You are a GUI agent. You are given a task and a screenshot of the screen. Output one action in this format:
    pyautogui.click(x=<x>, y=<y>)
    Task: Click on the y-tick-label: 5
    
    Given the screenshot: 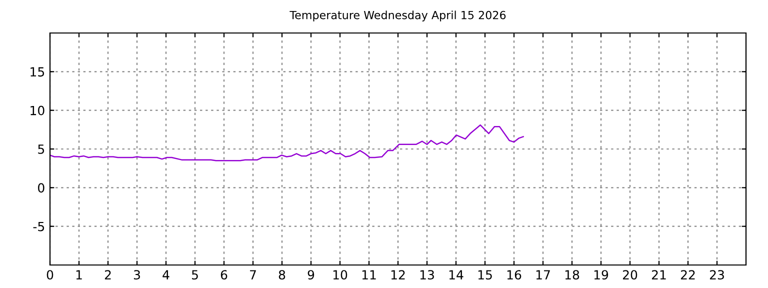 What is the action you would take?
    pyautogui.click(x=41, y=149)
    